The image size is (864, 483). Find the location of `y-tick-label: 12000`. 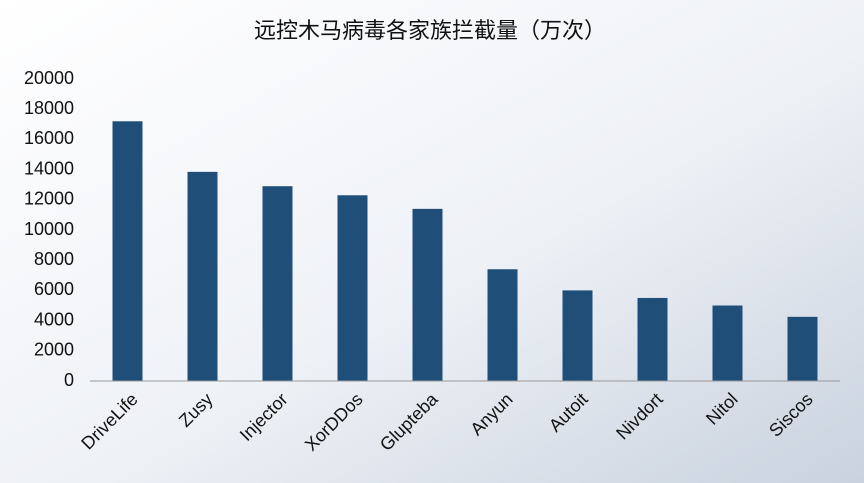

y-tick-label: 12000 is located at coordinates (49, 199).